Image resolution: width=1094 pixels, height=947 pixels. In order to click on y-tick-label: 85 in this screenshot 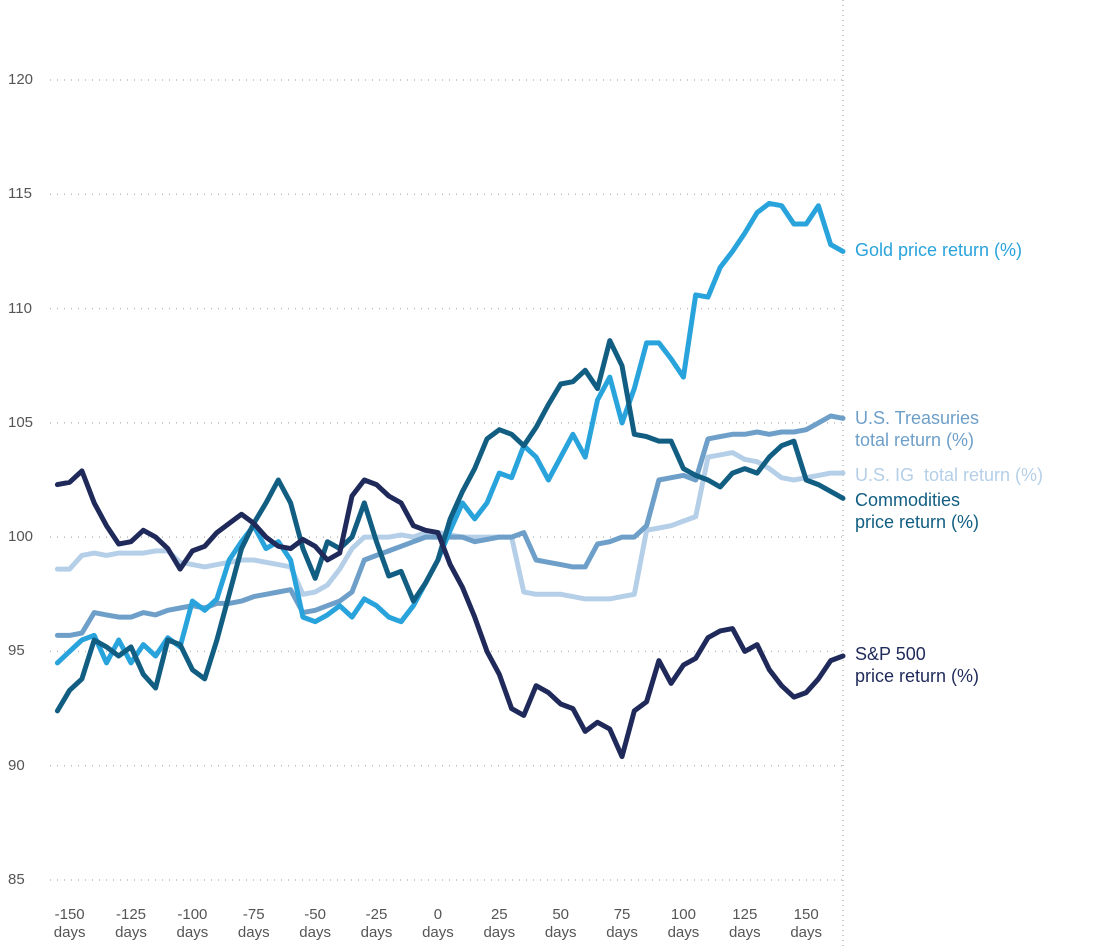, I will do `click(16, 879)`.